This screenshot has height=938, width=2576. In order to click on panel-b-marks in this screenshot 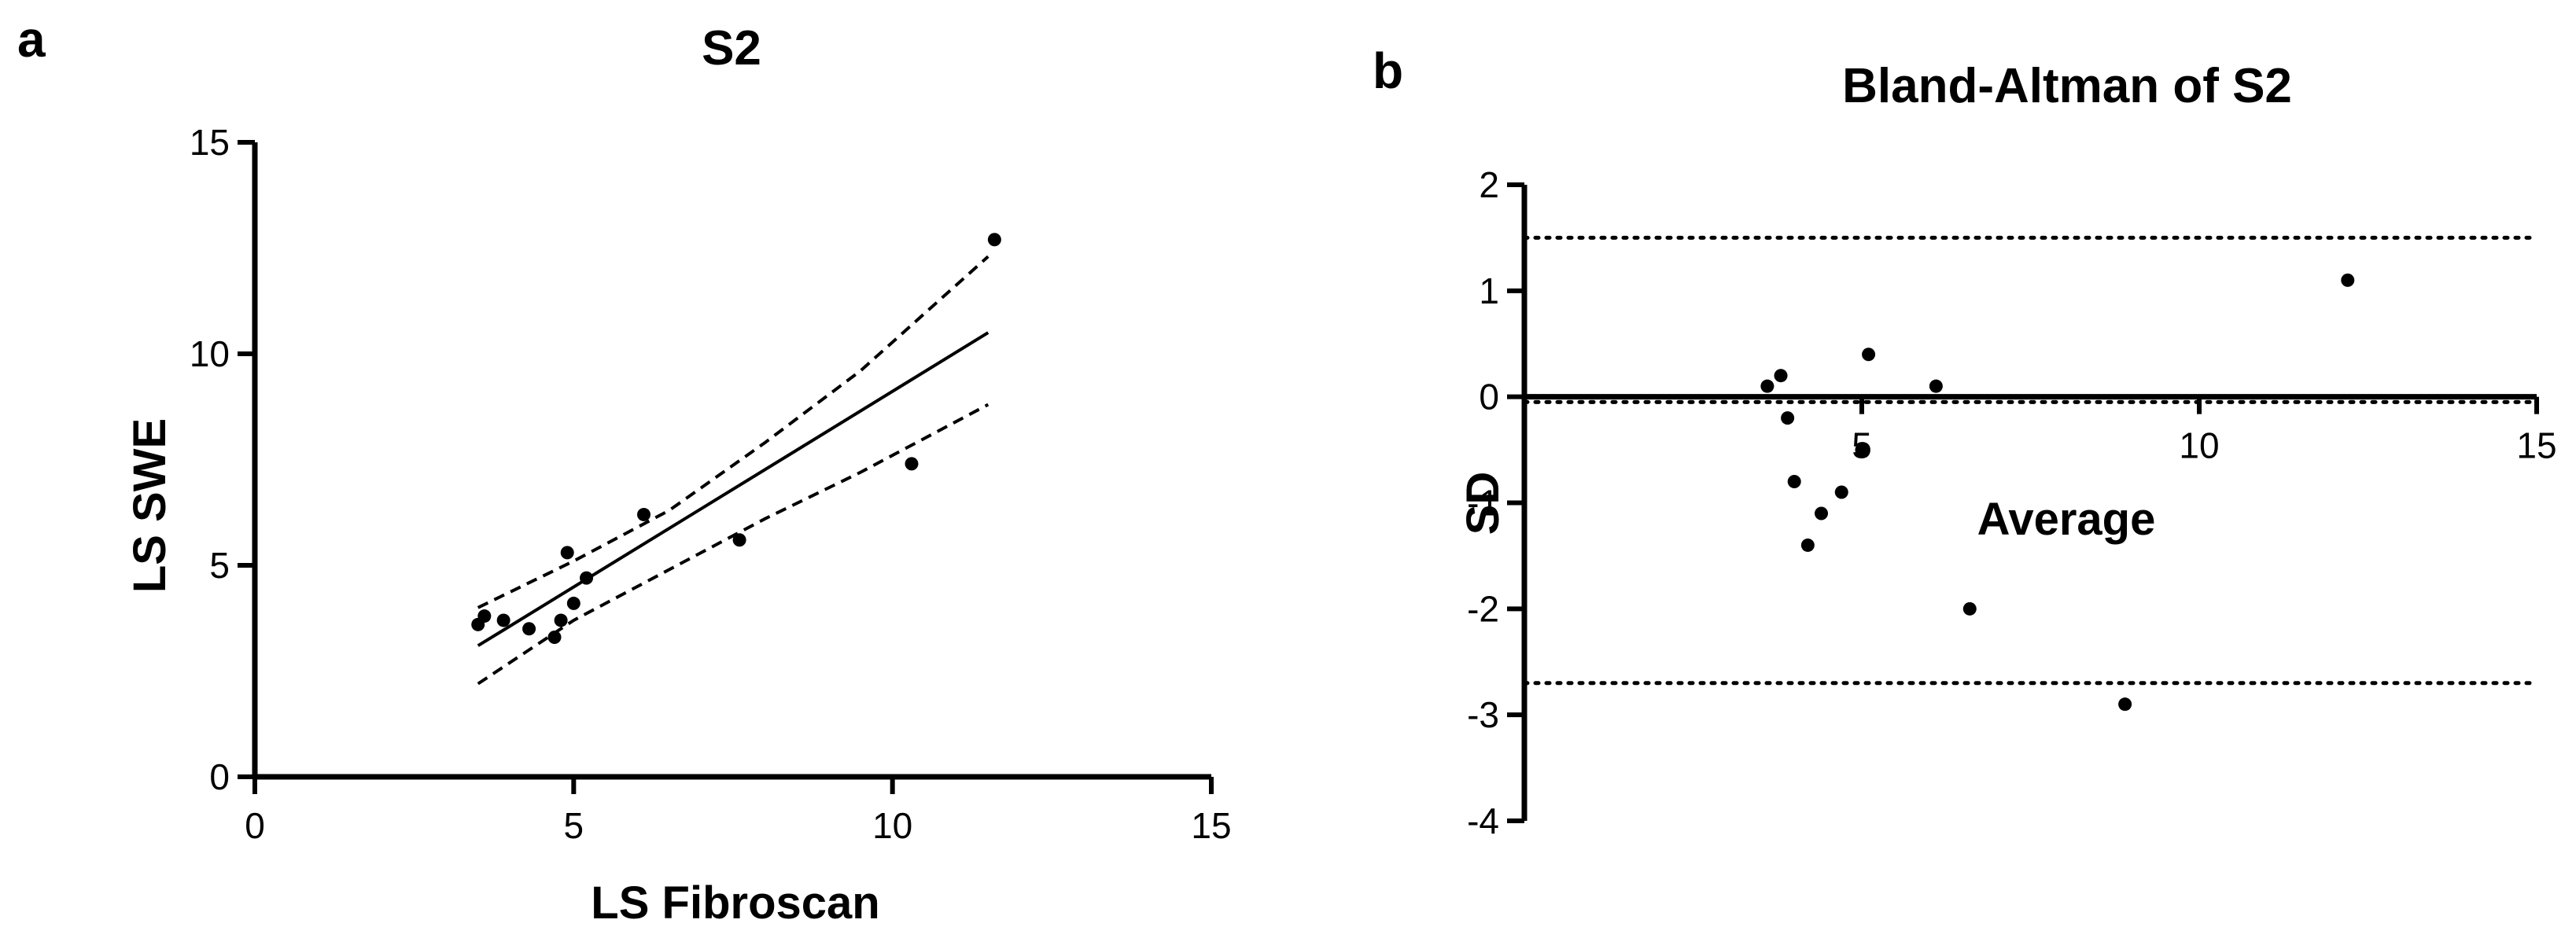, I will do `click(2057, 492)`.